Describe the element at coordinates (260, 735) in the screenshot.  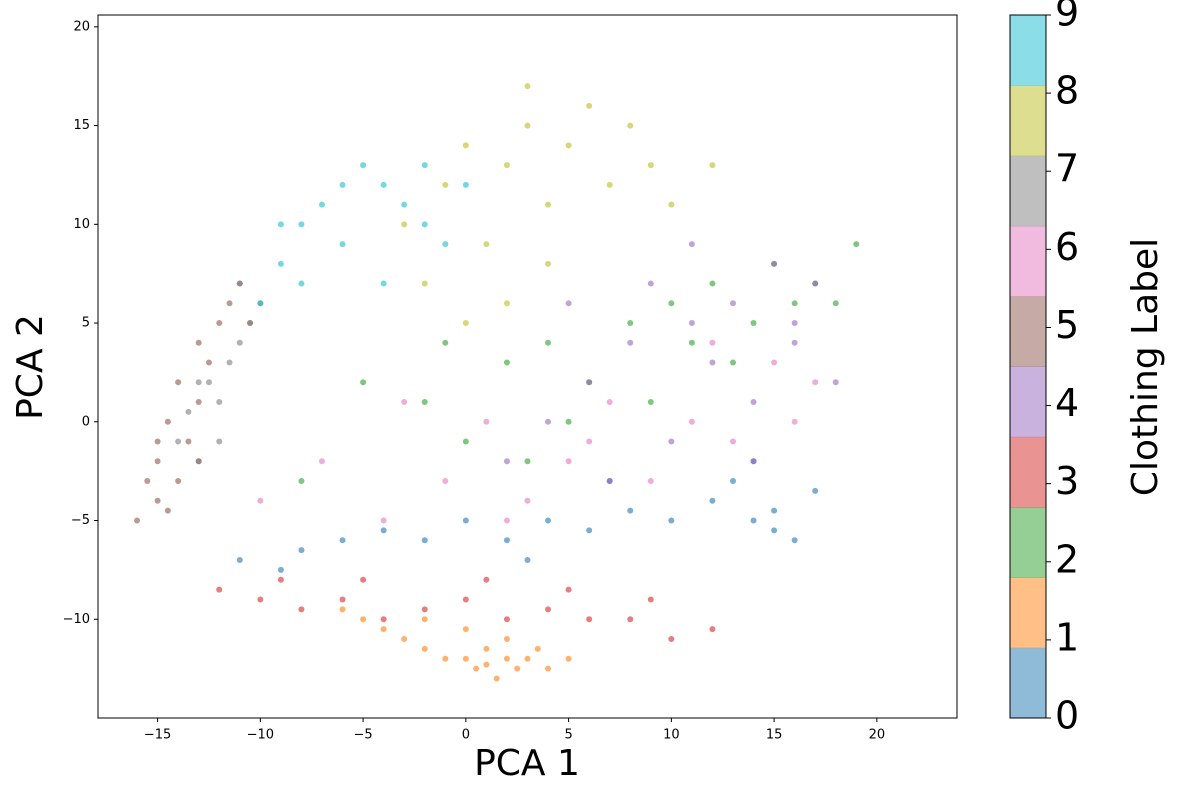
I see `x-tick-label: −10` at that location.